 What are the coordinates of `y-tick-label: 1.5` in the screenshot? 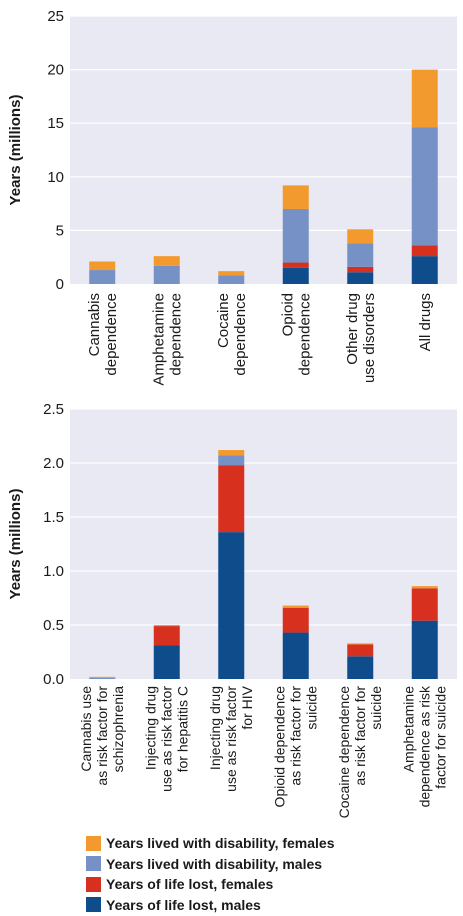 It's located at (53, 517).